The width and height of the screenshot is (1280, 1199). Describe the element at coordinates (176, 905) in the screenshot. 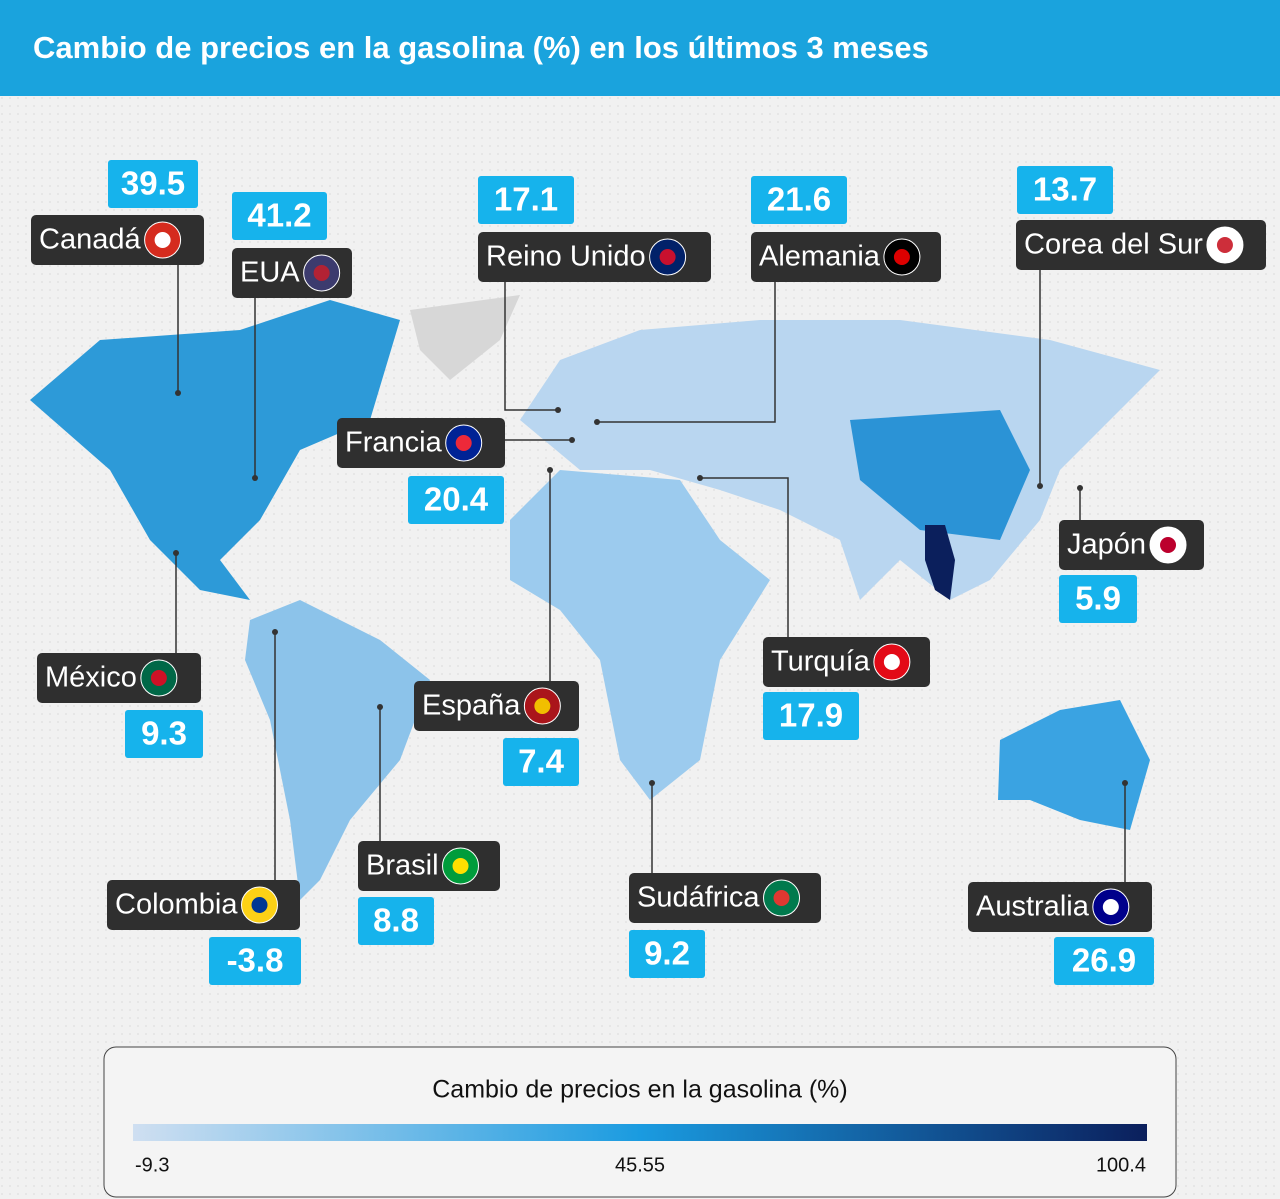

I see `country-name: Colombia` at that location.